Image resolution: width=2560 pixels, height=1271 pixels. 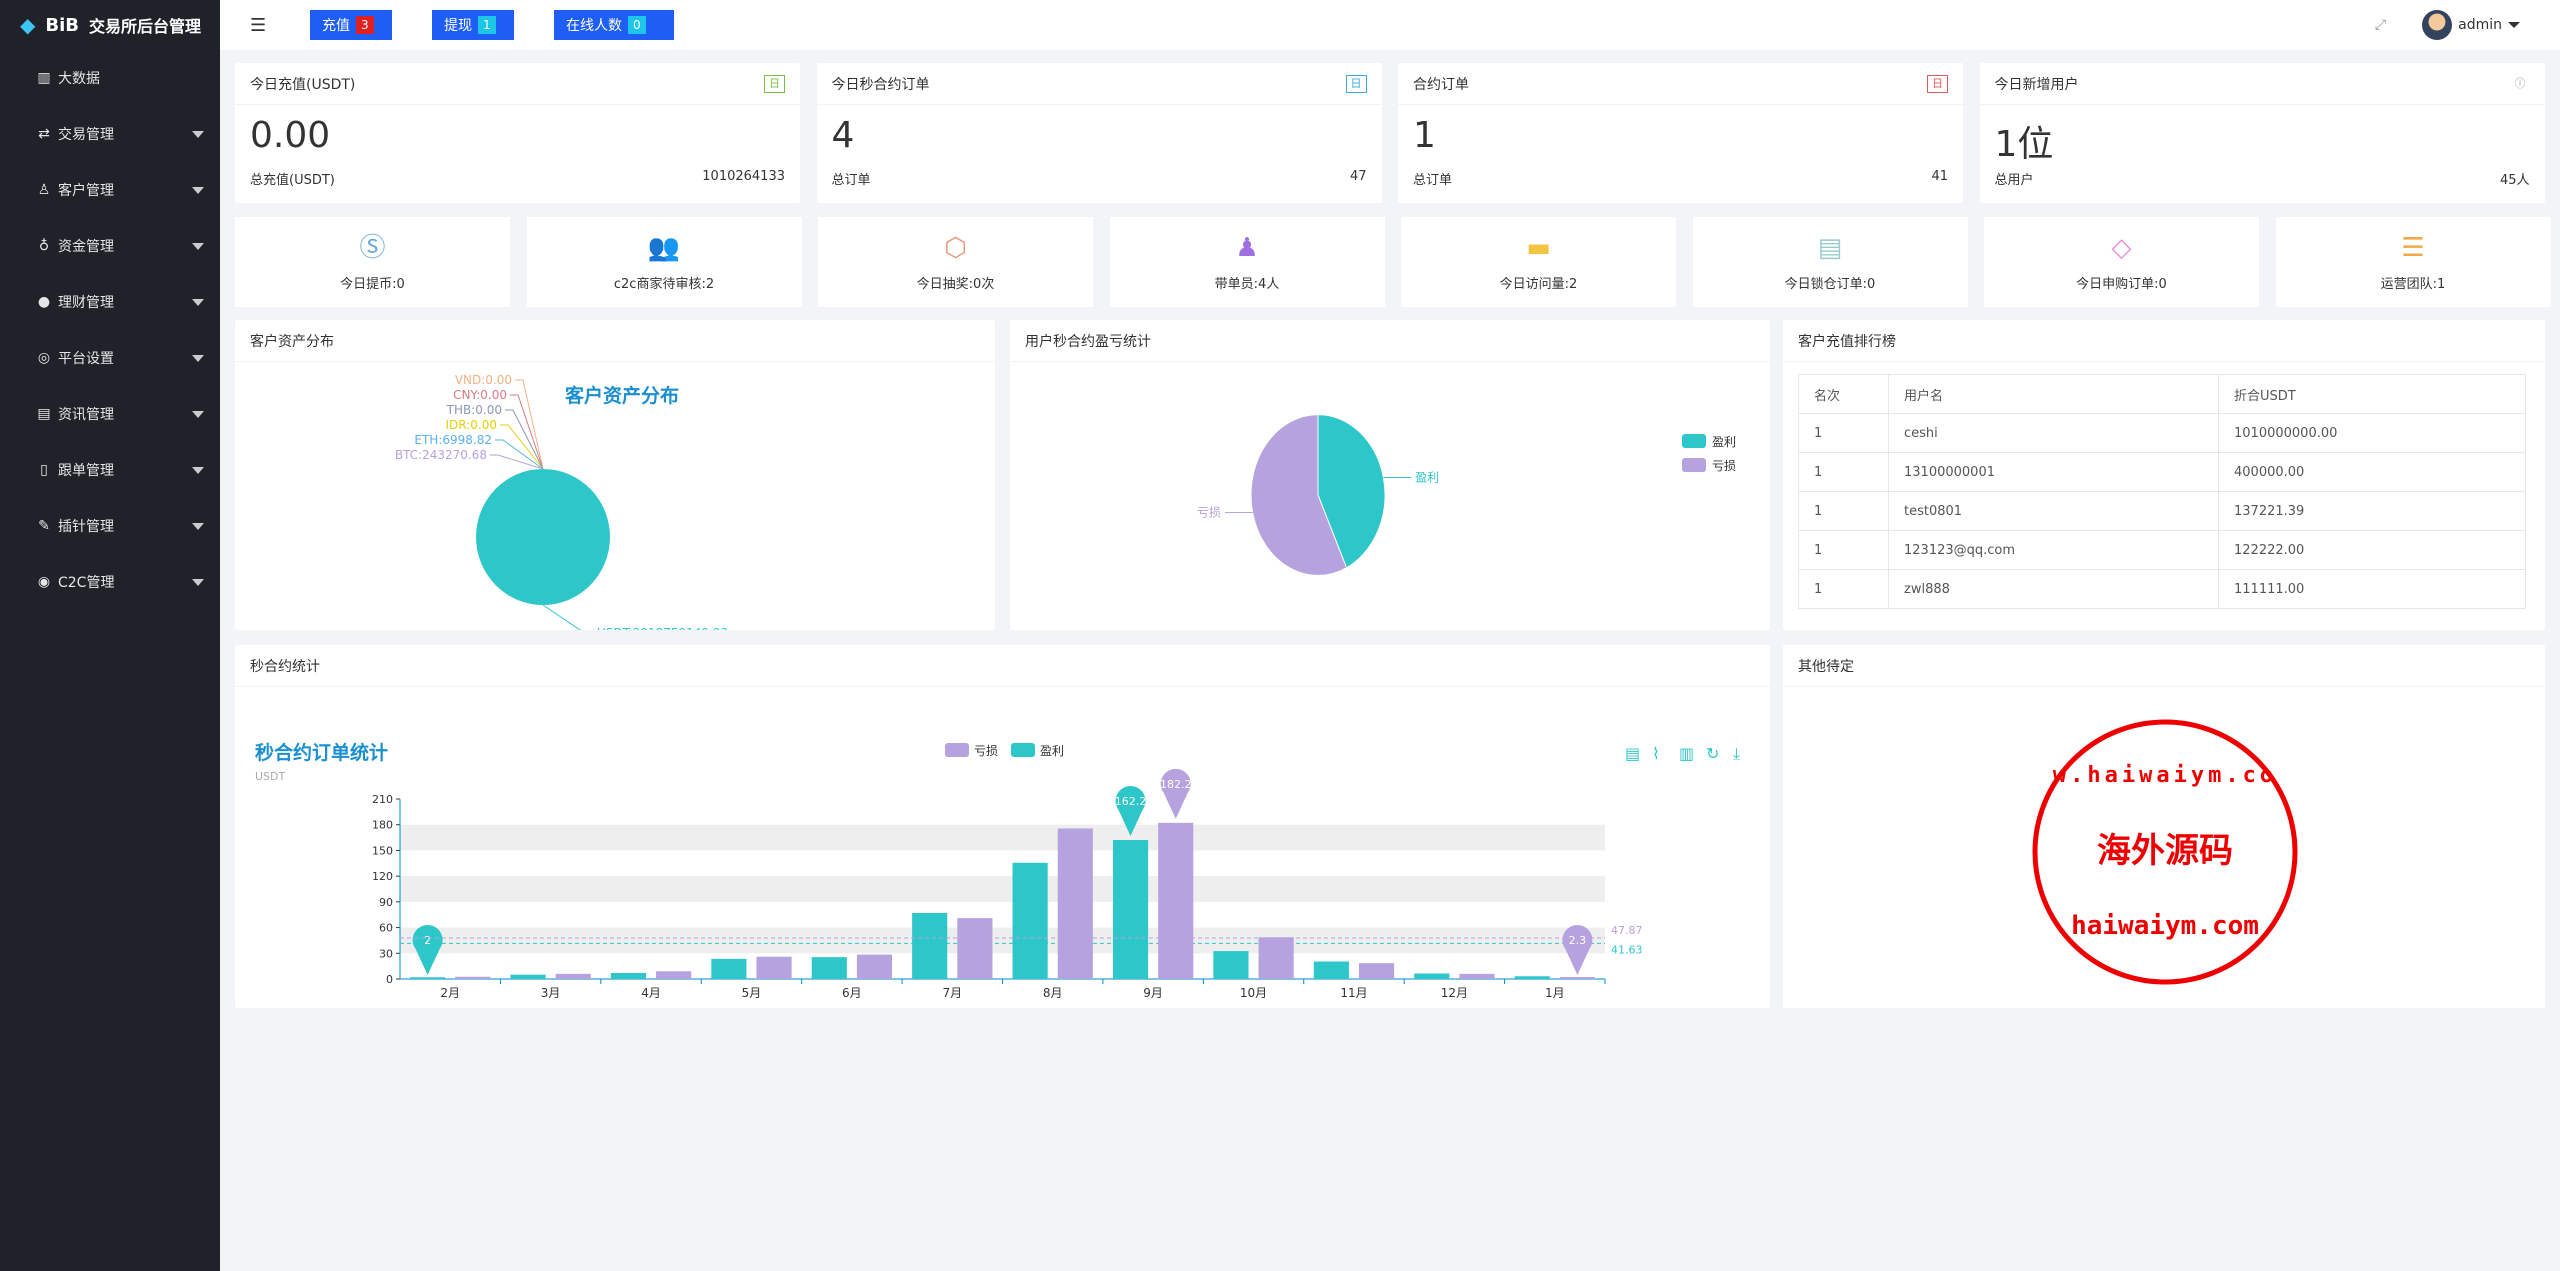 What do you see at coordinates (1578, 940) in the screenshot?
I see `marker-label: 2.3` at bounding box center [1578, 940].